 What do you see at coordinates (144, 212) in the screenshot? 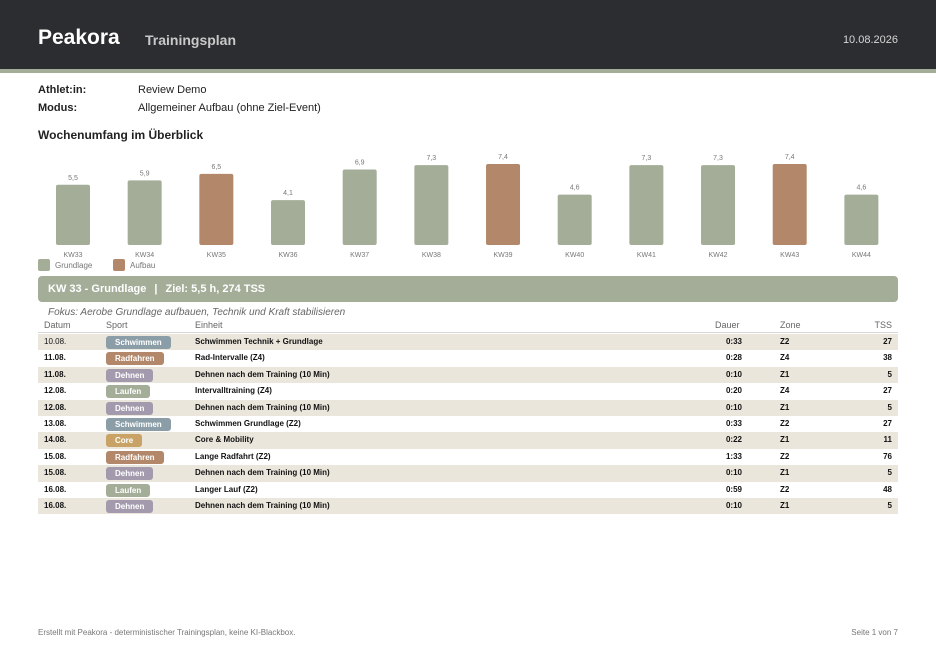
I see `bar-kw34` at bounding box center [144, 212].